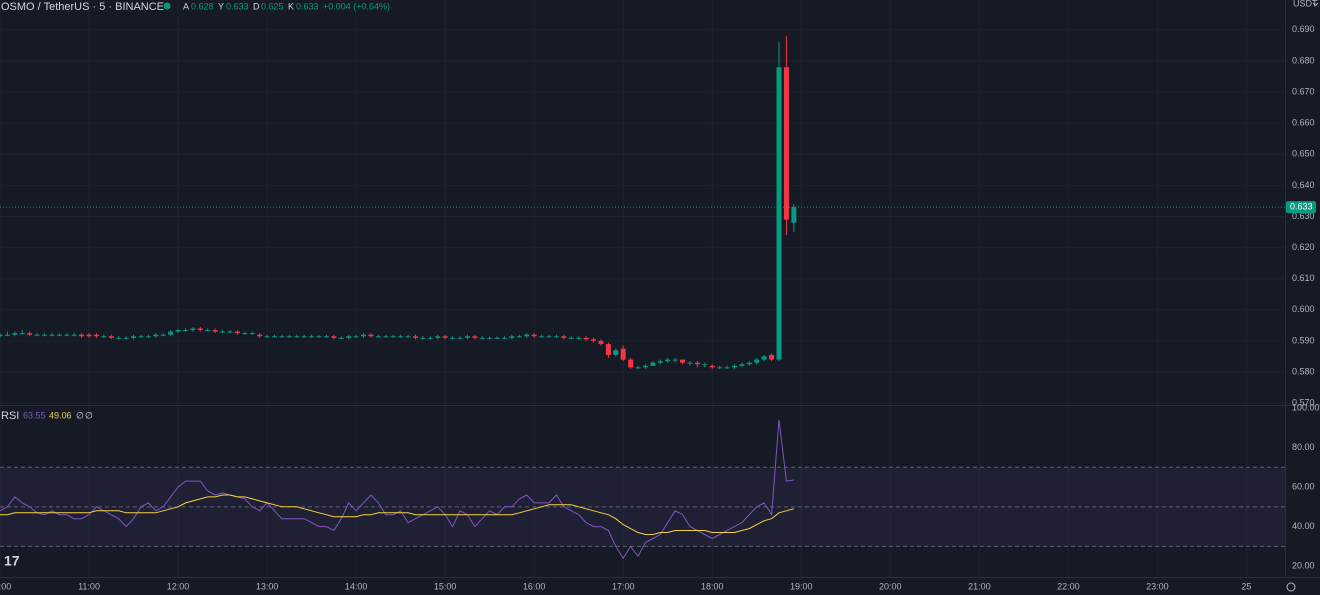  Describe the element at coordinates (1305, 4) in the screenshot. I see `currency: USDT` at that location.